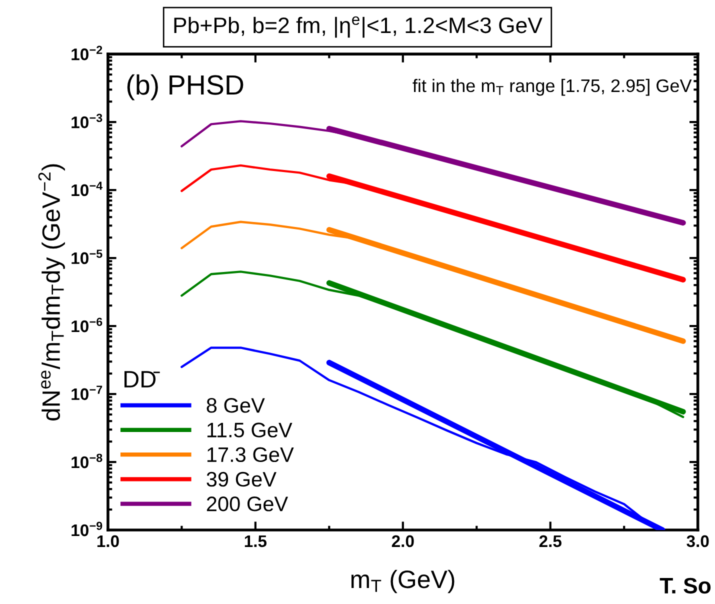 The width and height of the screenshot is (715, 604). I want to click on legend-label: 11.5 GeV, so click(249, 430).